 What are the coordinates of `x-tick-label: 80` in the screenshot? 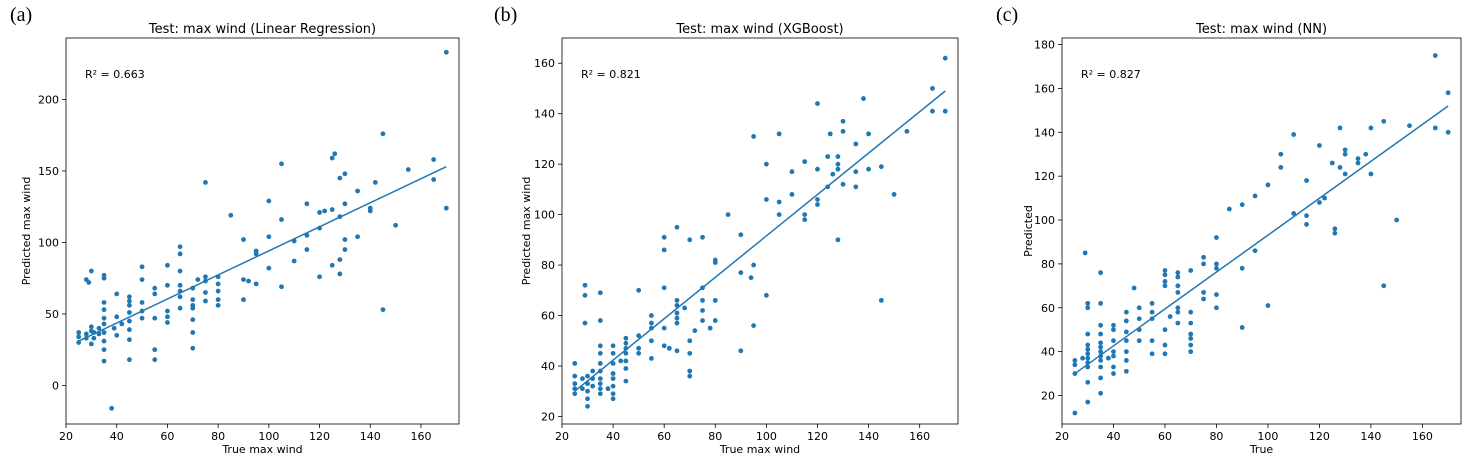 It's located at (1216, 436).